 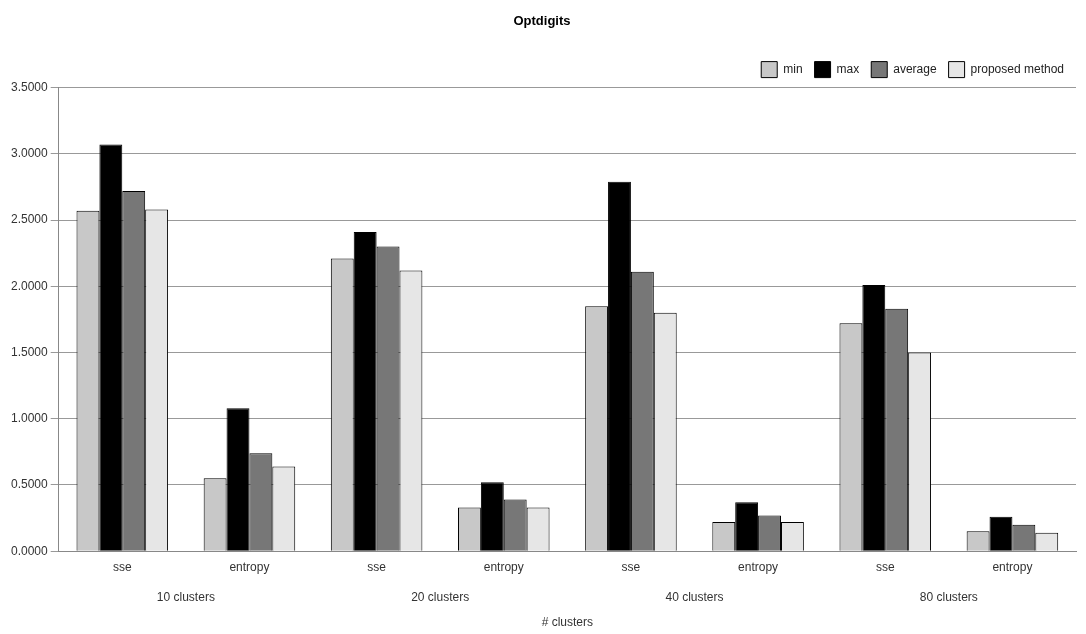 I want to click on y-tick-label: 1.5000, so click(x=30, y=351).